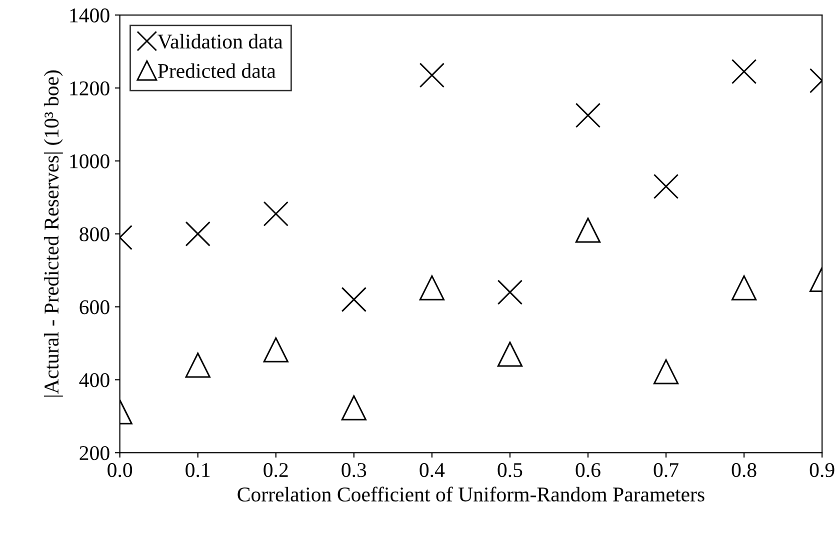 The width and height of the screenshot is (838, 537). Describe the element at coordinates (90, 161) in the screenshot. I see `y-tick-label: 1000` at that location.